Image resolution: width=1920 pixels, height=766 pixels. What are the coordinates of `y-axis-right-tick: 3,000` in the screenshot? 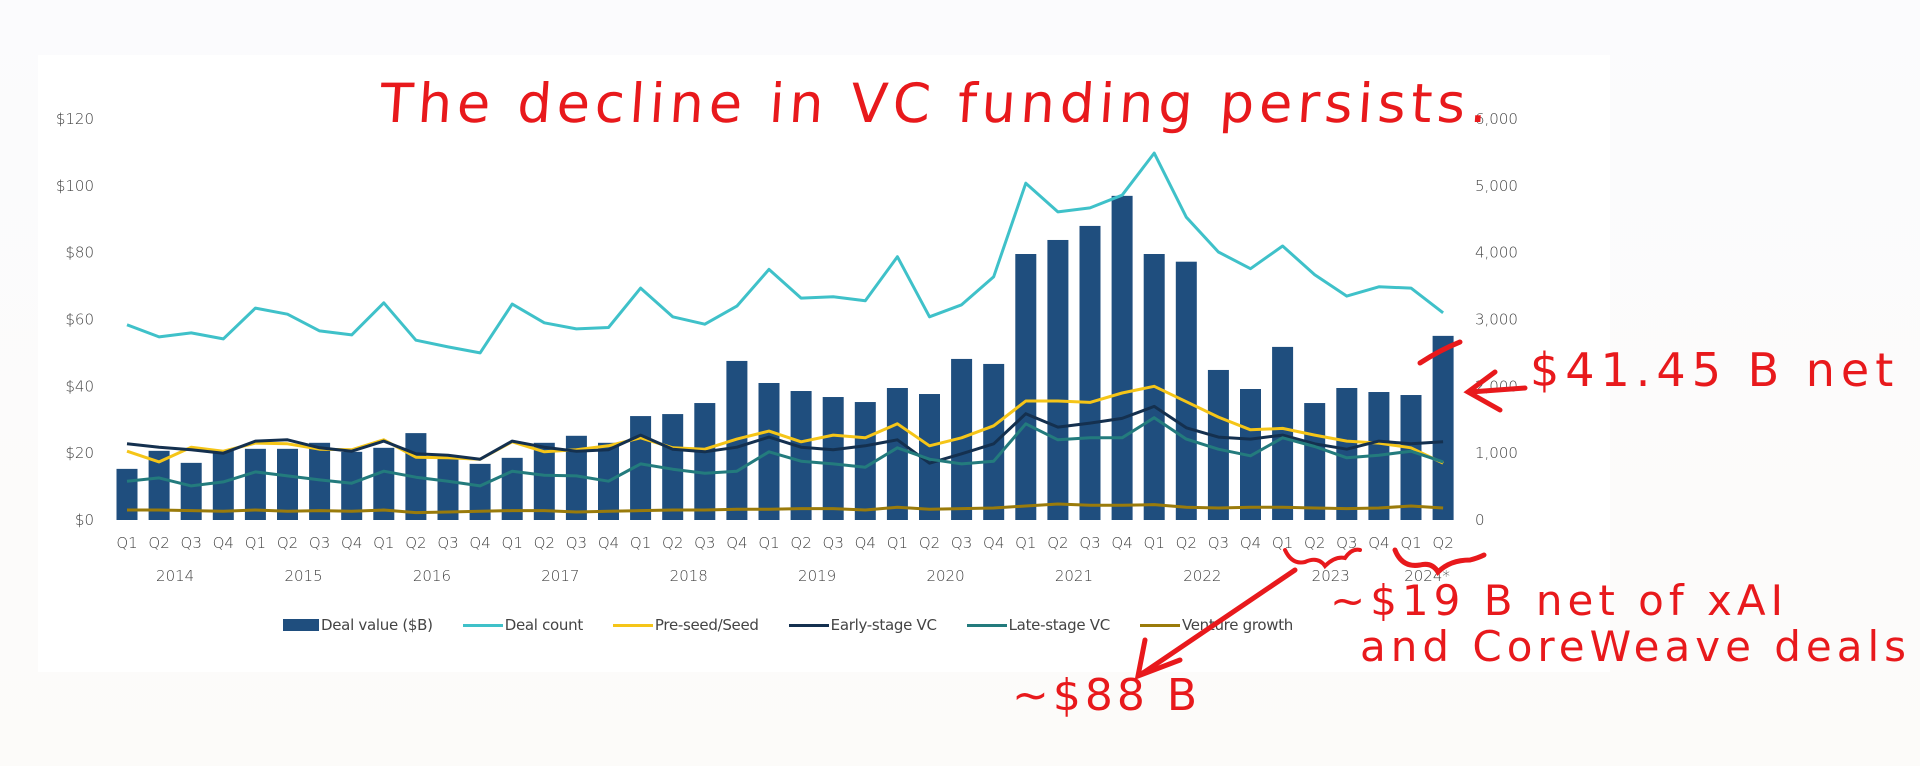 It's located at (1496, 320).